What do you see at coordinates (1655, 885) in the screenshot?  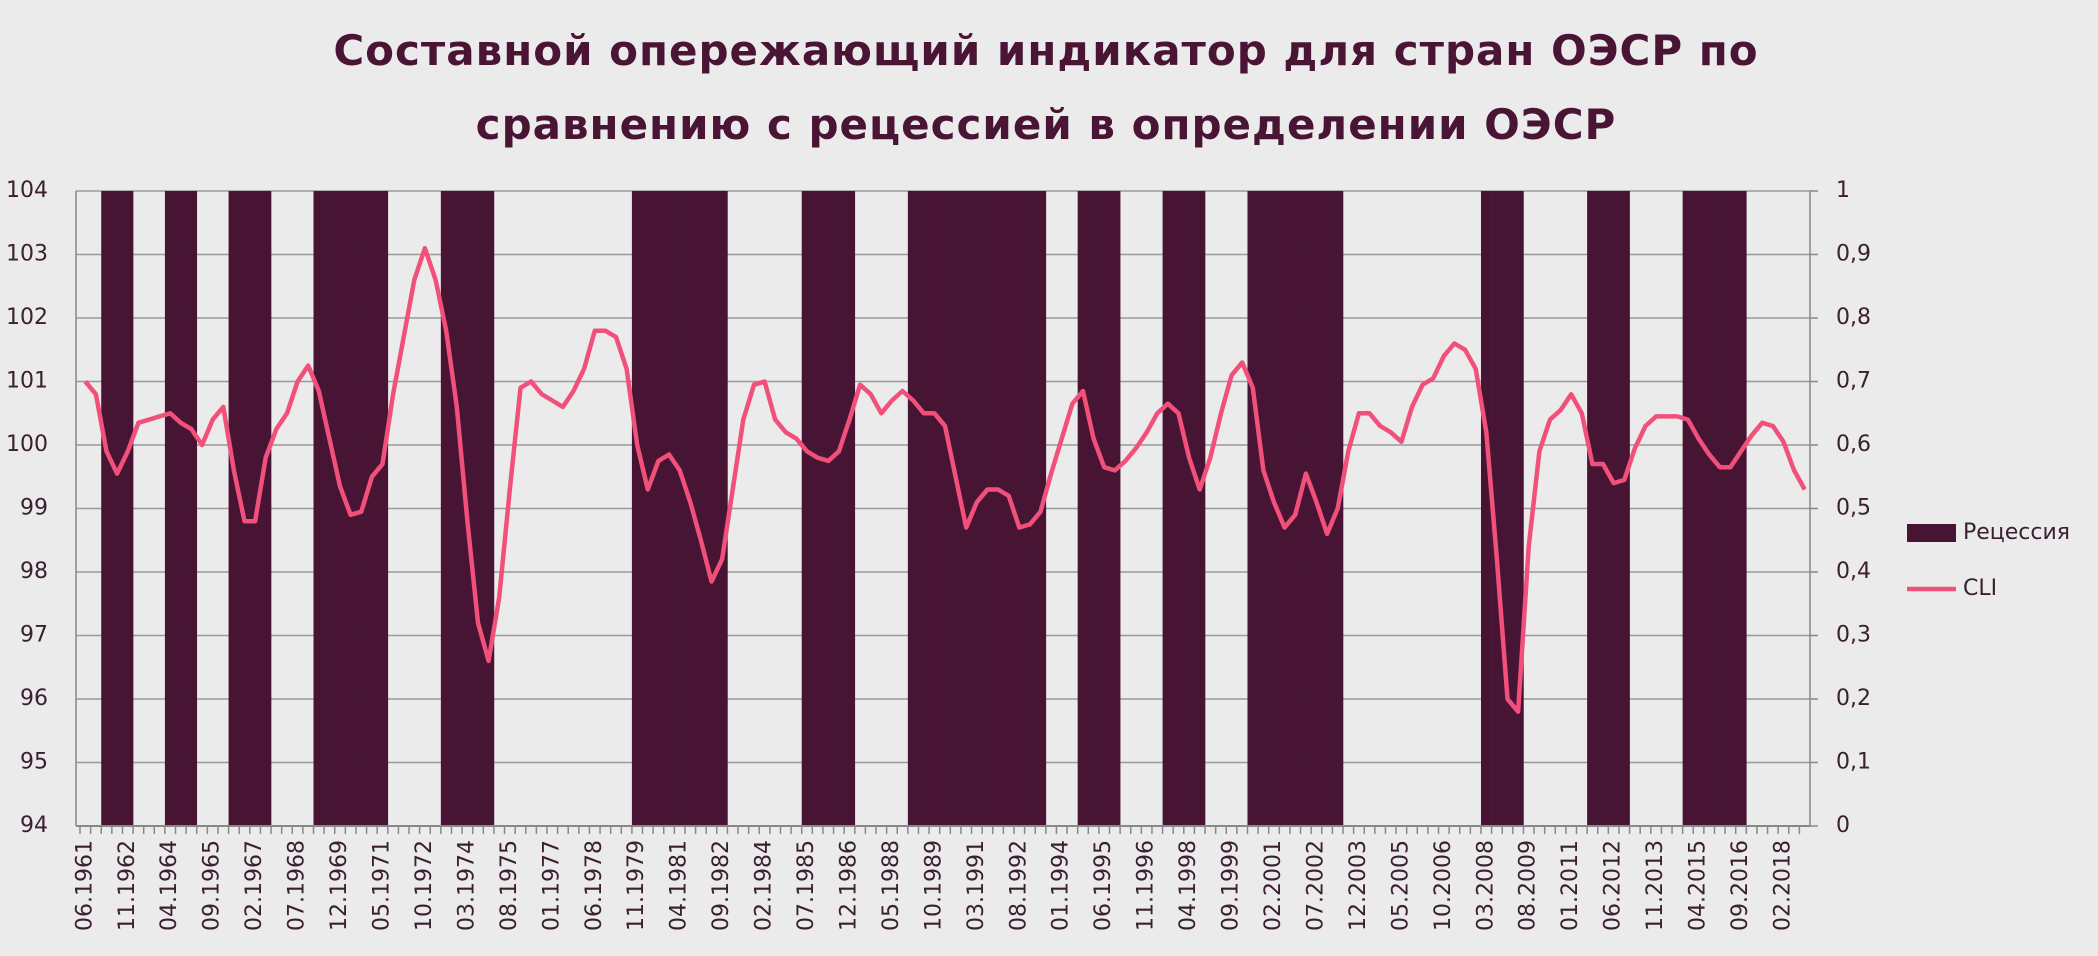 I see `x-tick-label: 11.2013` at bounding box center [1655, 885].